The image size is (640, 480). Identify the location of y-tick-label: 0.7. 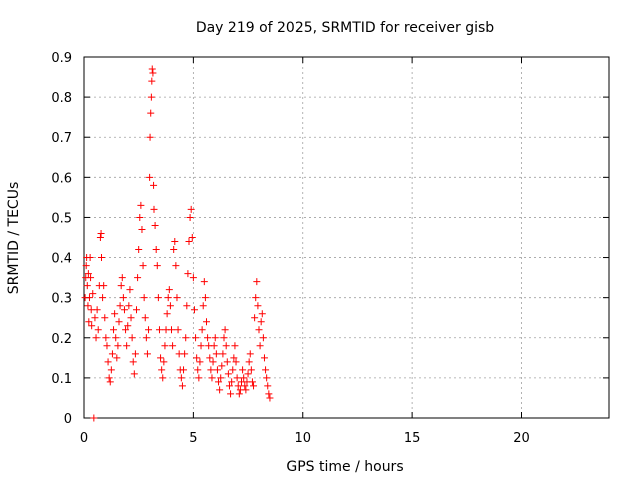
(61, 138).